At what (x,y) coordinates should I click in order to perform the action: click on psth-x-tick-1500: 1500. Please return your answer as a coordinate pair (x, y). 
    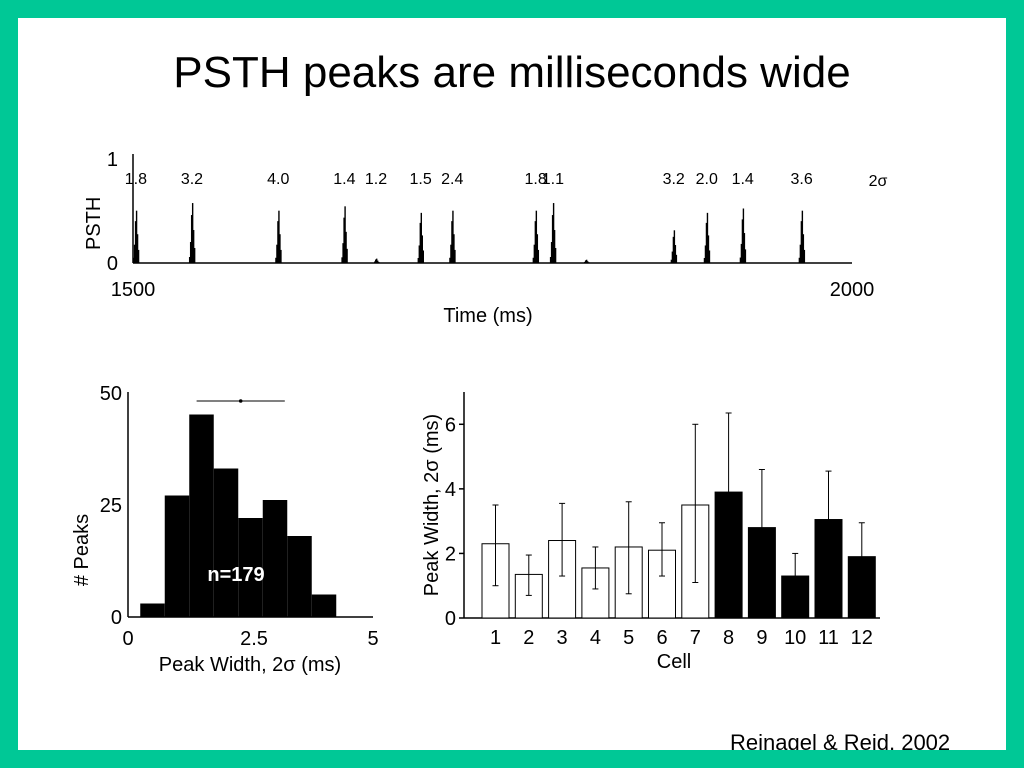
    Looking at the image, I should click on (133, 290).